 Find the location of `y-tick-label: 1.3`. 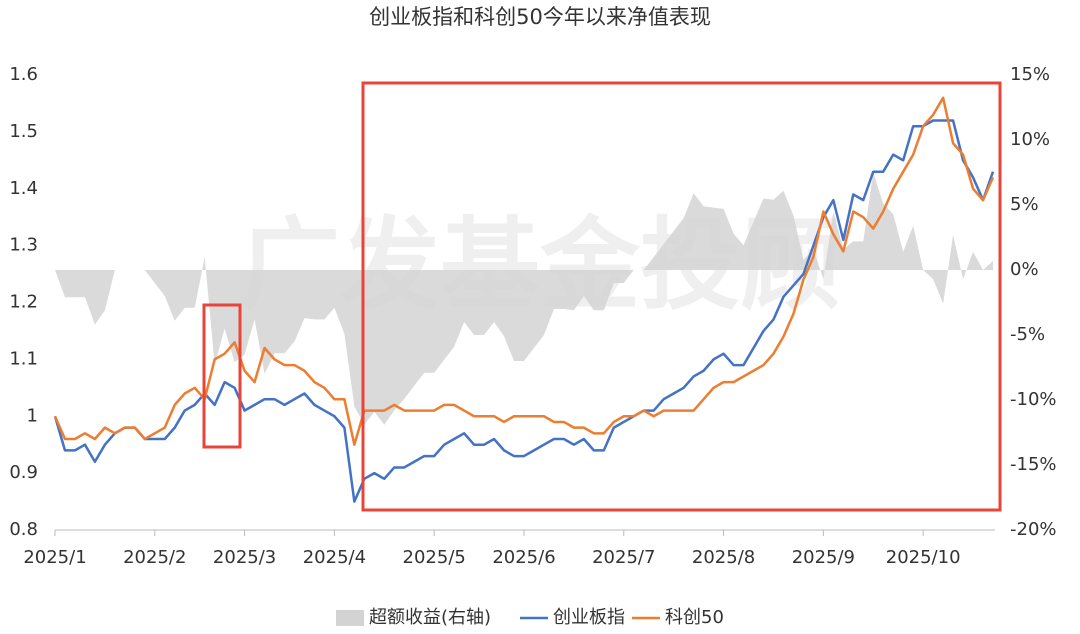

y-tick-label: 1.3 is located at coordinates (23, 245).